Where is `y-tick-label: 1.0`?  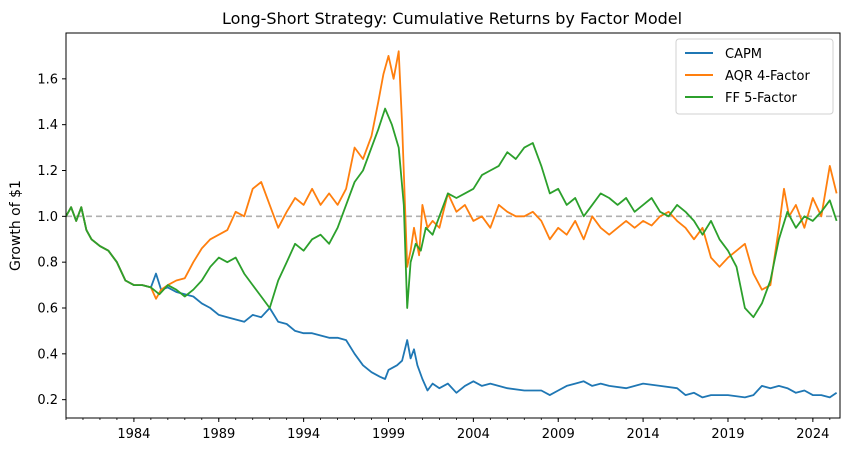
y-tick-label: 1.0 is located at coordinates (47, 217).